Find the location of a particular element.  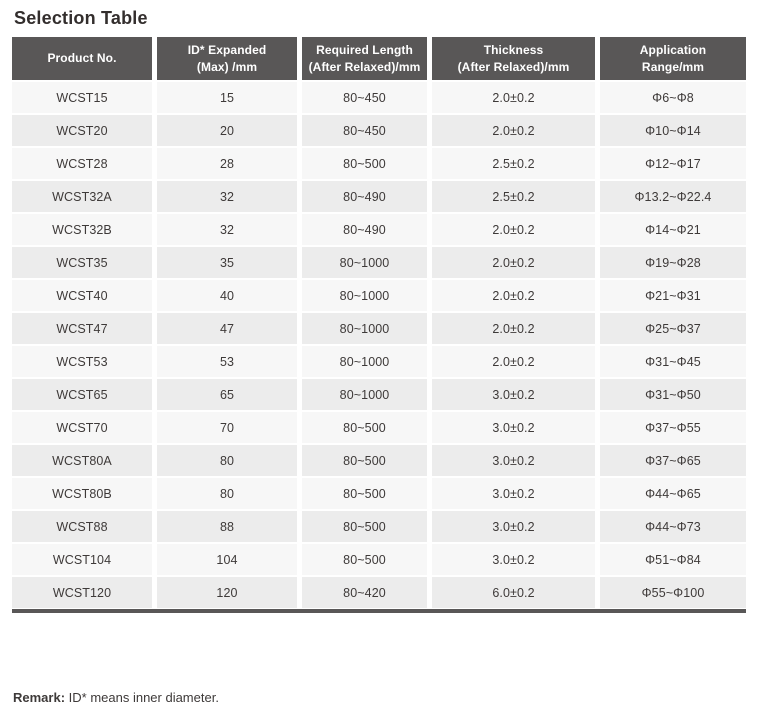

remark-text: ID* means inner diameter. is located at coordinates (142, 697).